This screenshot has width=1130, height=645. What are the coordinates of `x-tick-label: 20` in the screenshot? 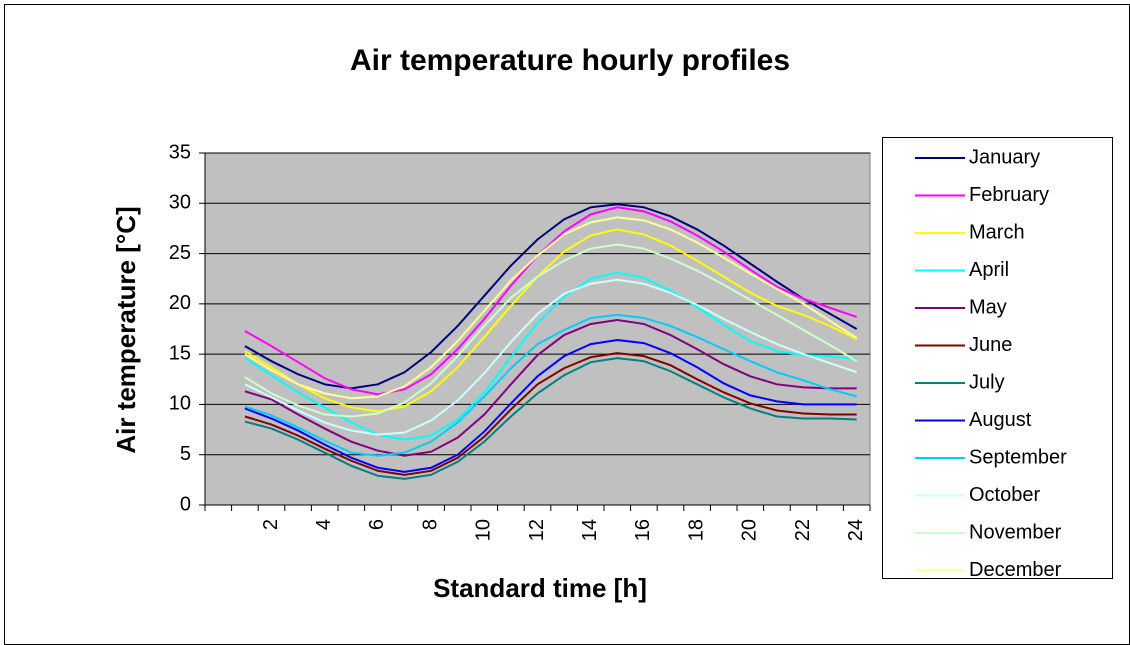 It's located at (750, 530).